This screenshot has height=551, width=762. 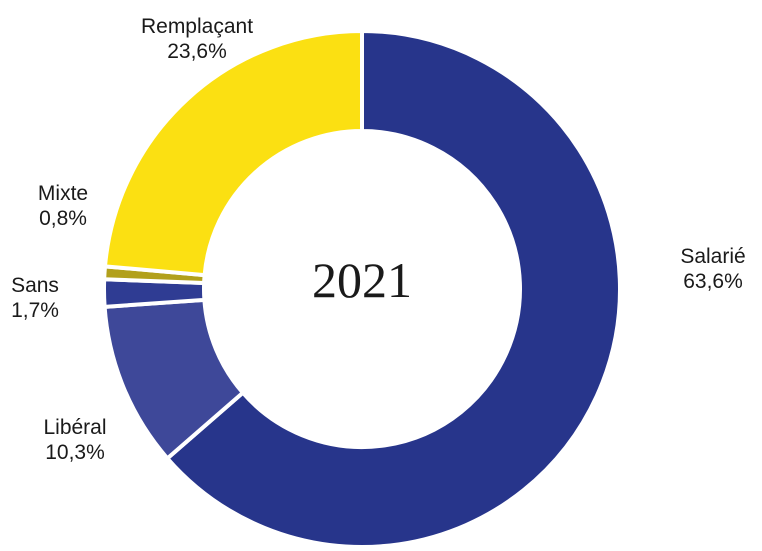 What do you see at coordinates (35, 285) in the screenshot?
I see `slice-name-sans: Sans` at bounding box center [35, 285].